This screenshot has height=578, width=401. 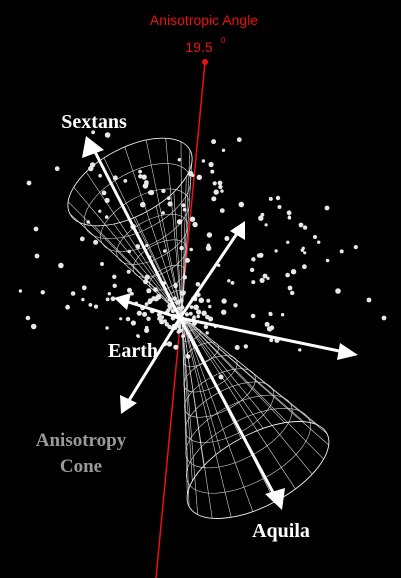 I want to click on angle-unit-superscript: 0, so click(x=223, y=40).